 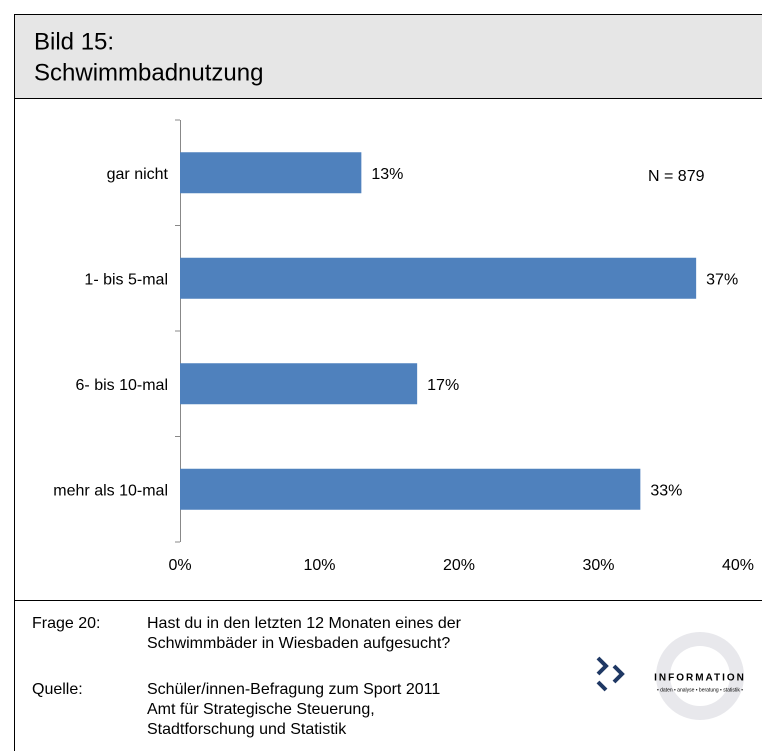 I want to click on note-label: Quelle:, so click(x=57, y=689).